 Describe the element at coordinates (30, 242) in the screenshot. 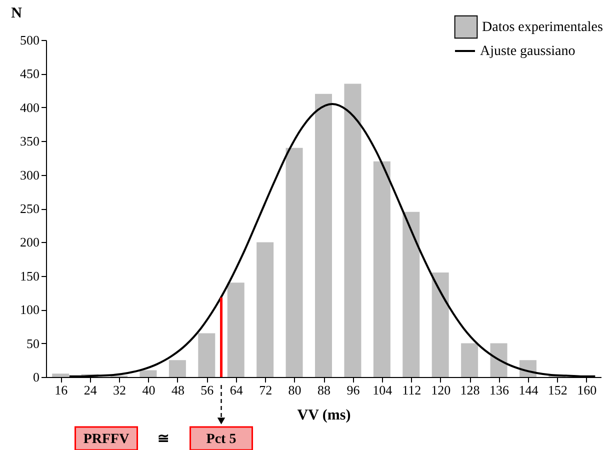

I see `y-tick-label: 200` at that location.